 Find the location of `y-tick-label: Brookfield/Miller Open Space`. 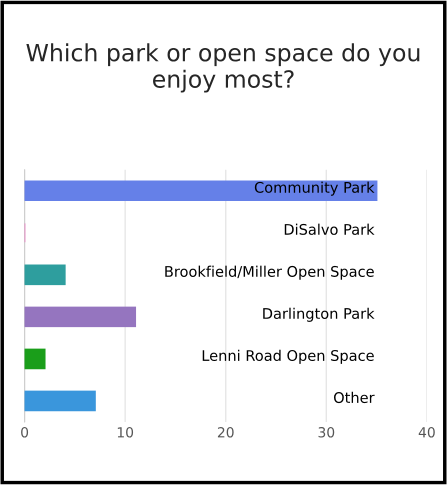

y-tick-label: Brookfield/Miller Open Space is located at coordinates (269, 273).